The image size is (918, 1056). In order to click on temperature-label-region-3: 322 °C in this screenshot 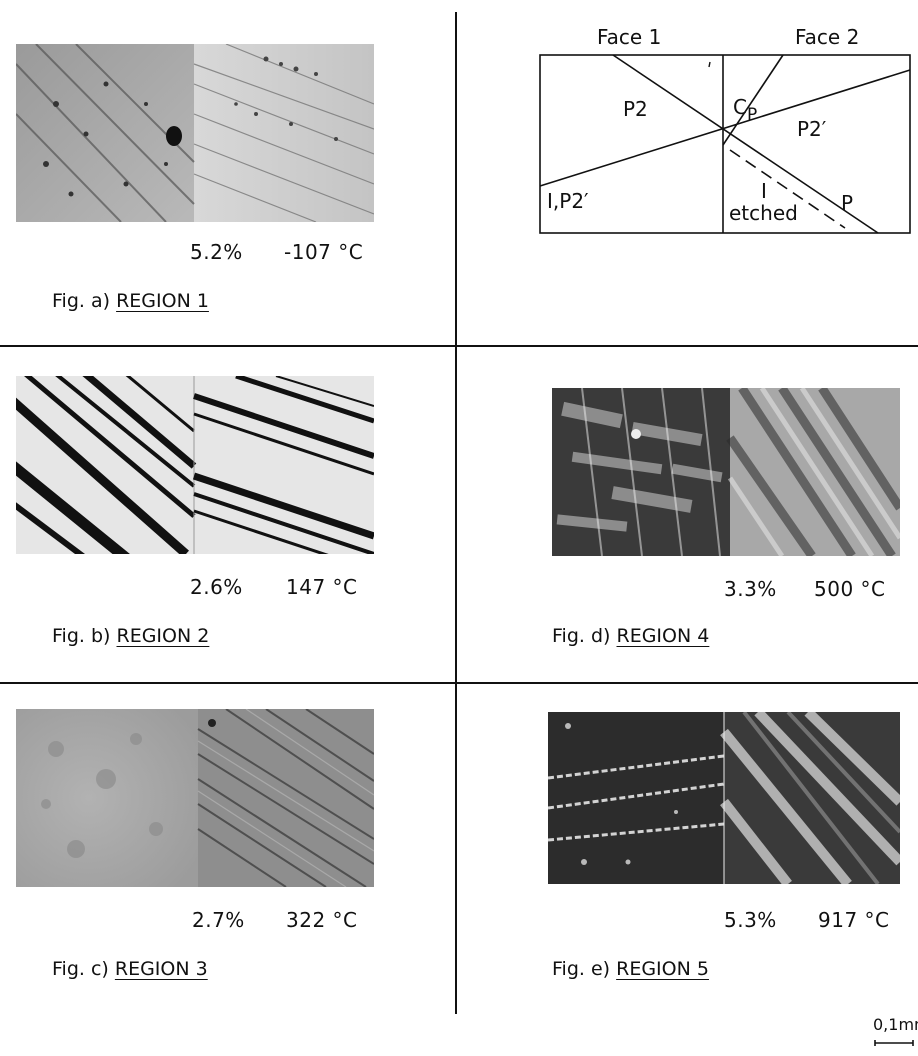, I will do `click(322, 920)`.